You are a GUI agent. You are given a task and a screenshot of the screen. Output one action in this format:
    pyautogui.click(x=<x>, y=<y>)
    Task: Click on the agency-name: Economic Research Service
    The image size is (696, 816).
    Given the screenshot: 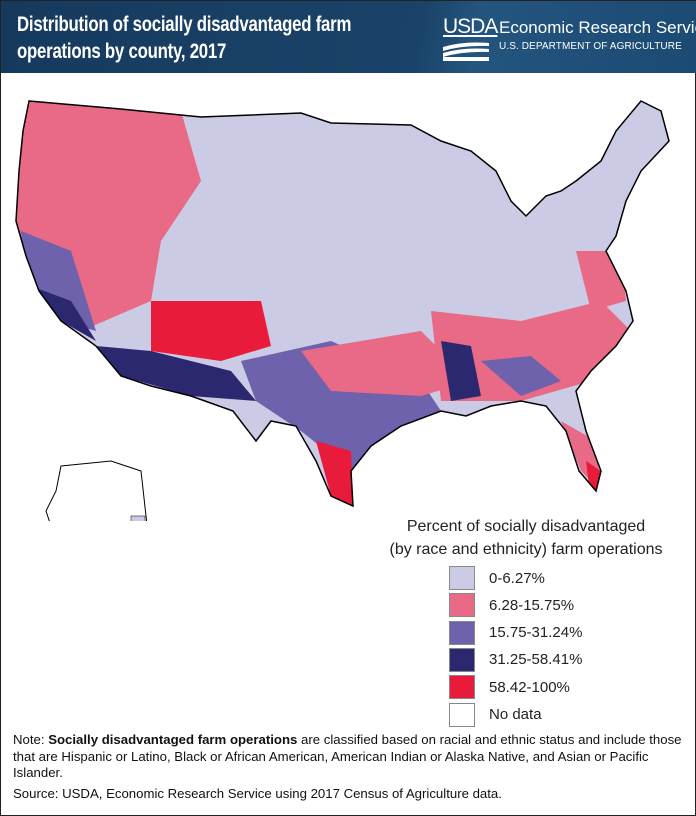 What is the action you would take?
    pyautogui.click(x=597, y=27)
    